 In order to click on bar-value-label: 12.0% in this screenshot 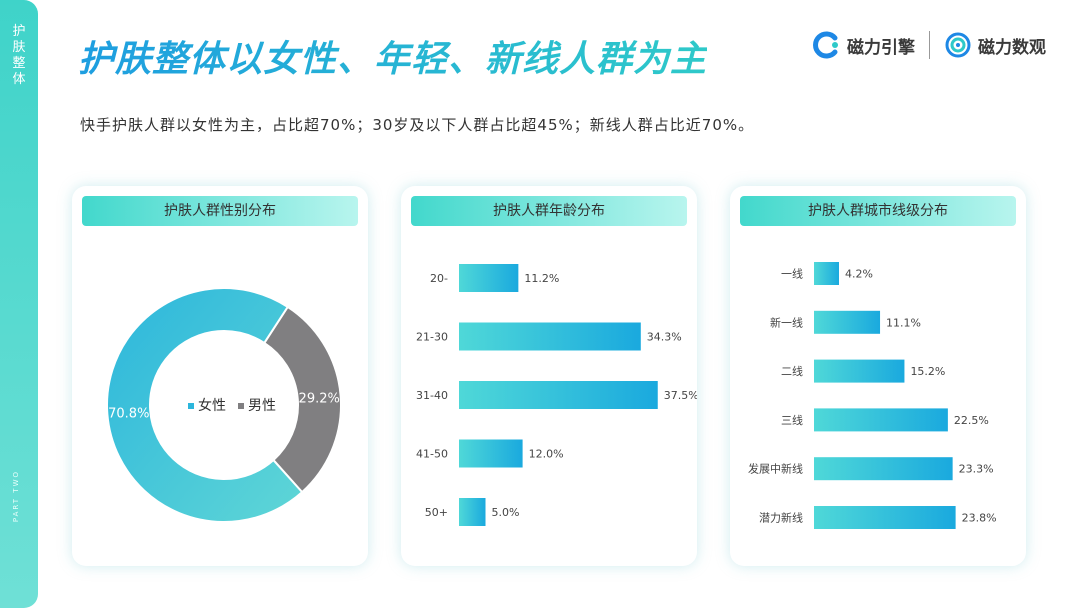, I will do `click(546, 454)`.